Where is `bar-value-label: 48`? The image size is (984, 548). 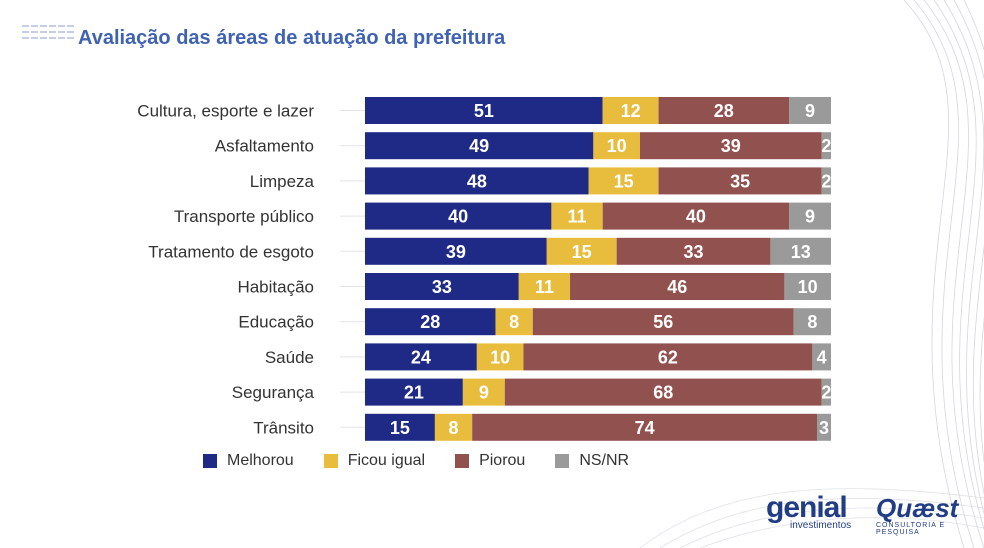
bar-value-label: 48 is located at coordinates (477, 181).